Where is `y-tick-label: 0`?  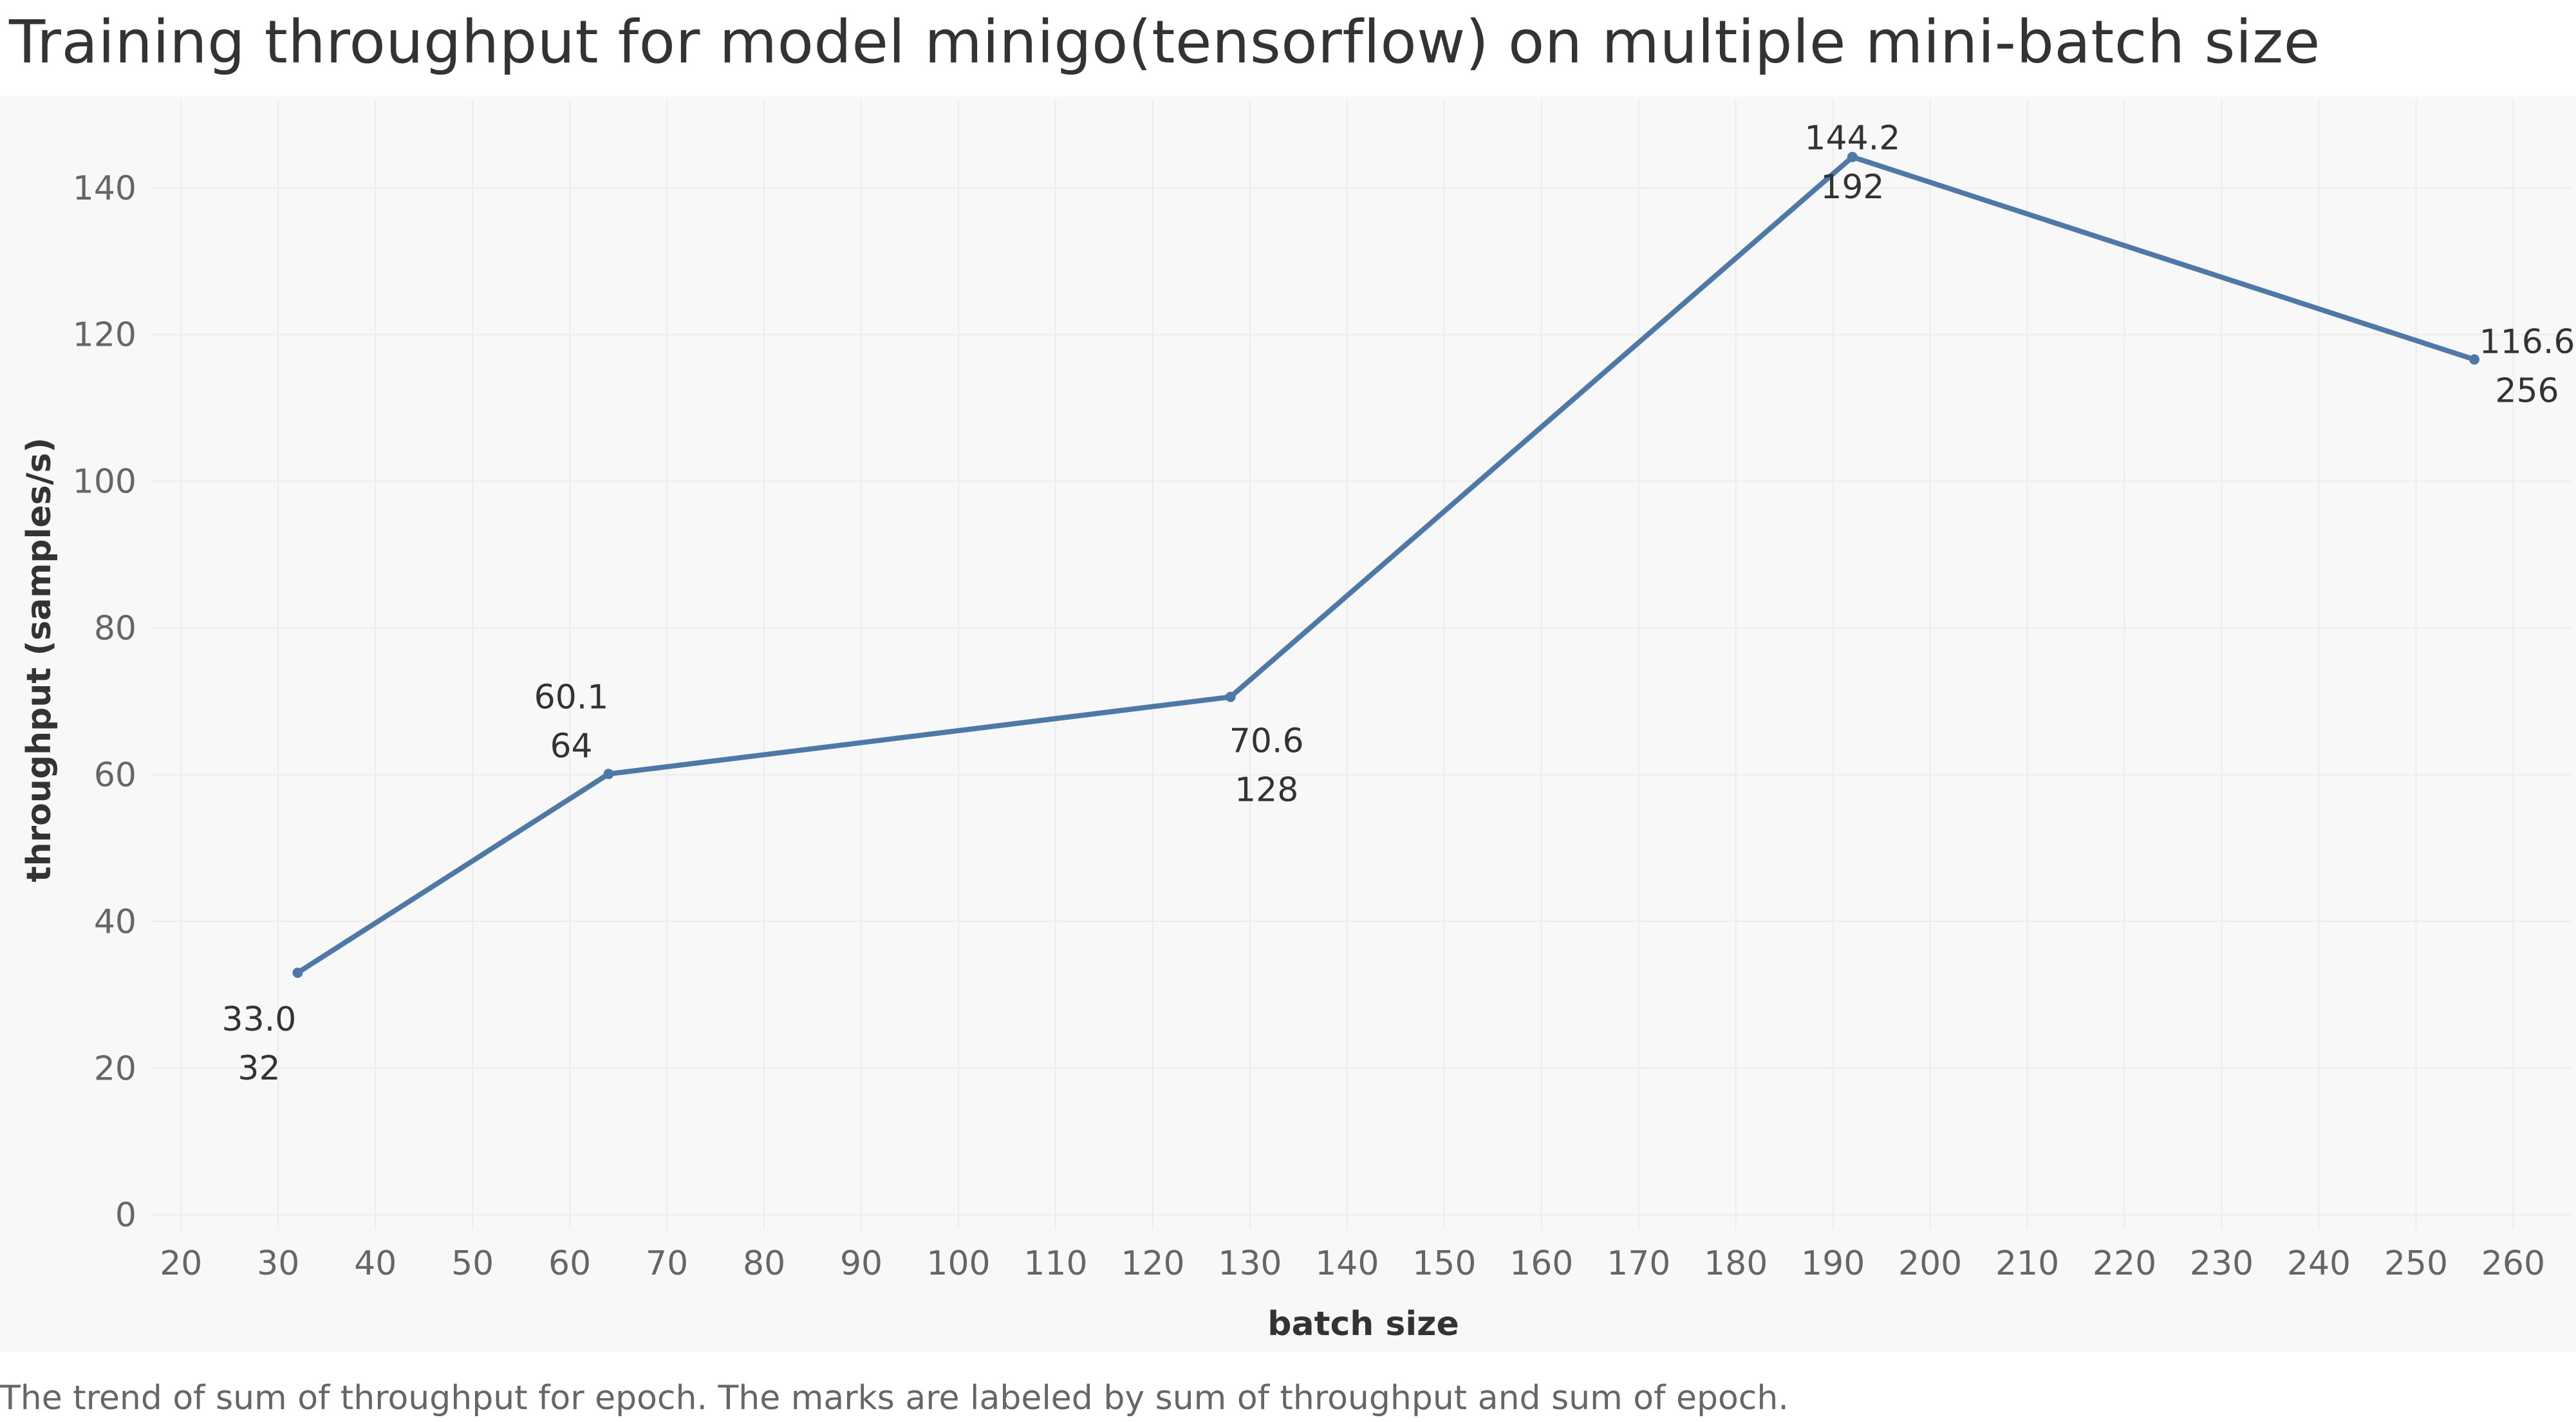 y-tick-label: 0 is located at coordinates (125, 1215).